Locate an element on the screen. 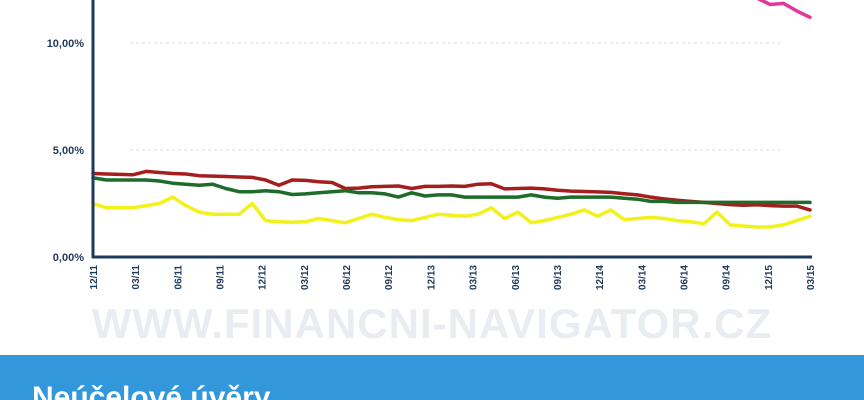 The image size is (864, 400). x-tick-label: 12/14 is located at coordinates (600, 277).